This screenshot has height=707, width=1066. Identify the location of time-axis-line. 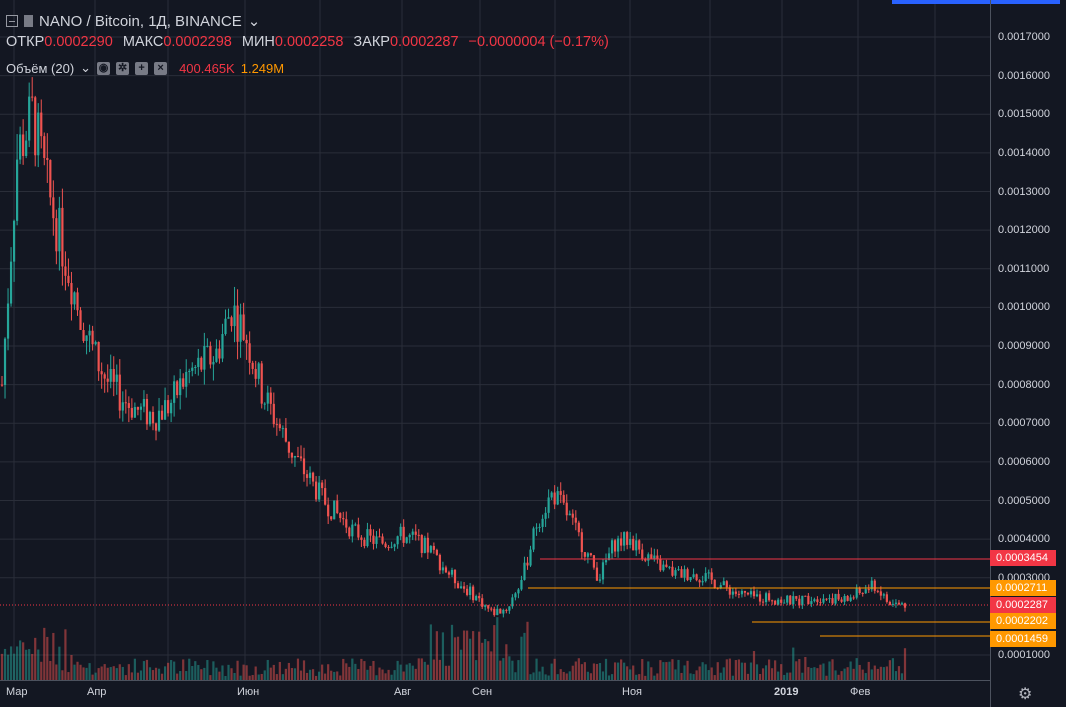
(495, 680).